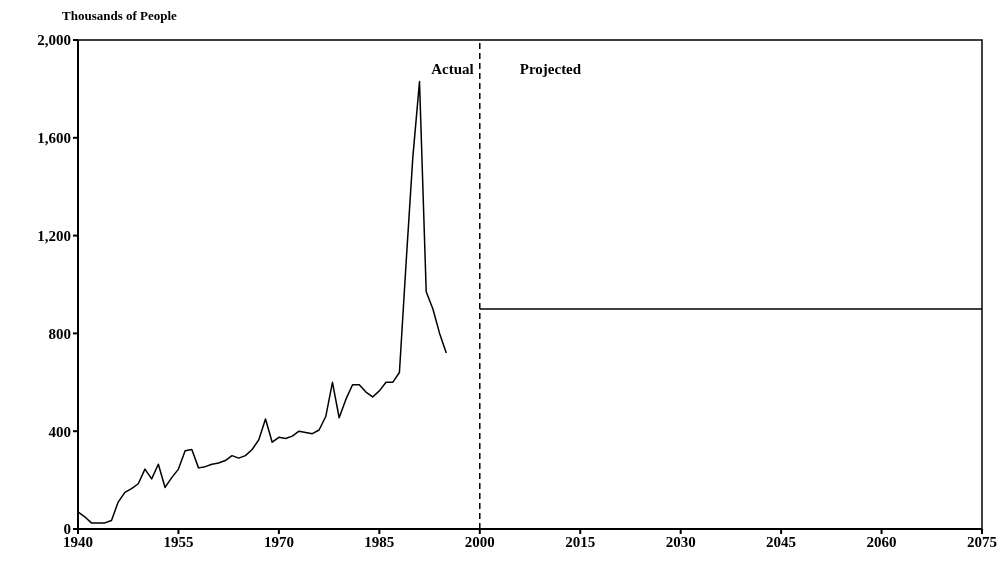  Describe the element at coordinates (54, 40) in the screenshot. I see `y-tick-label: 2,000` at that location.